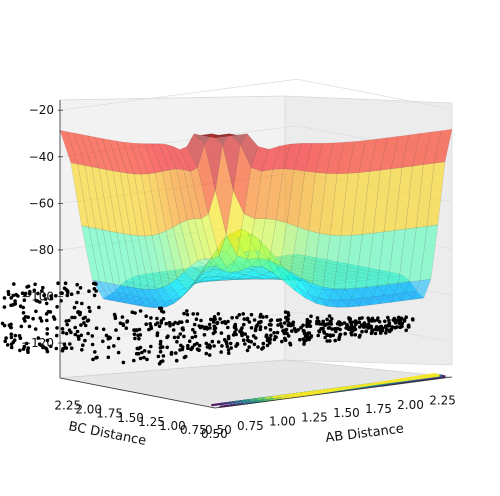 The height and width of the screenshot is (496, 500). What do you see at coordinates (109, 414) in the screenshot?
I see `y-tick-label: 1.75` at bounding box center [109, 414].